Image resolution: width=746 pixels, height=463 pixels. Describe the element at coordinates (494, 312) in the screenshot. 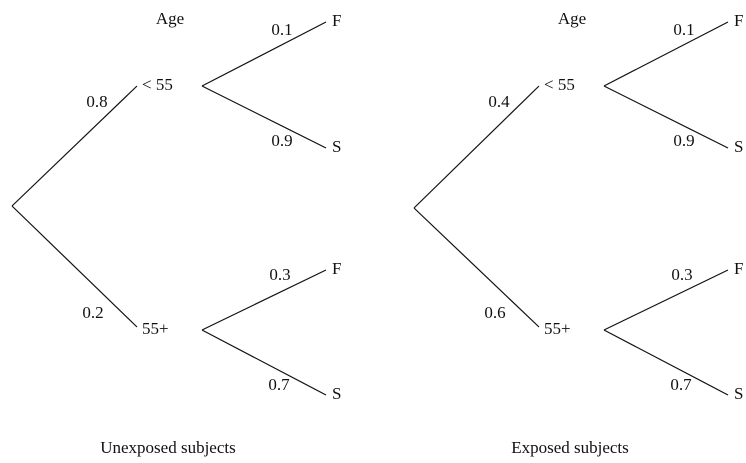

I see `branch-probability: 0.6` at that location.